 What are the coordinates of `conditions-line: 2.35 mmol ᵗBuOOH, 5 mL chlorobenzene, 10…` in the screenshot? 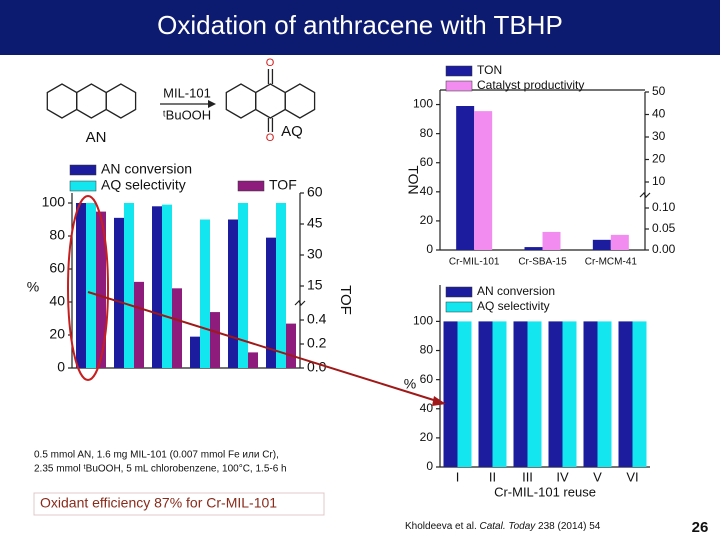 It's located at (160, 469).